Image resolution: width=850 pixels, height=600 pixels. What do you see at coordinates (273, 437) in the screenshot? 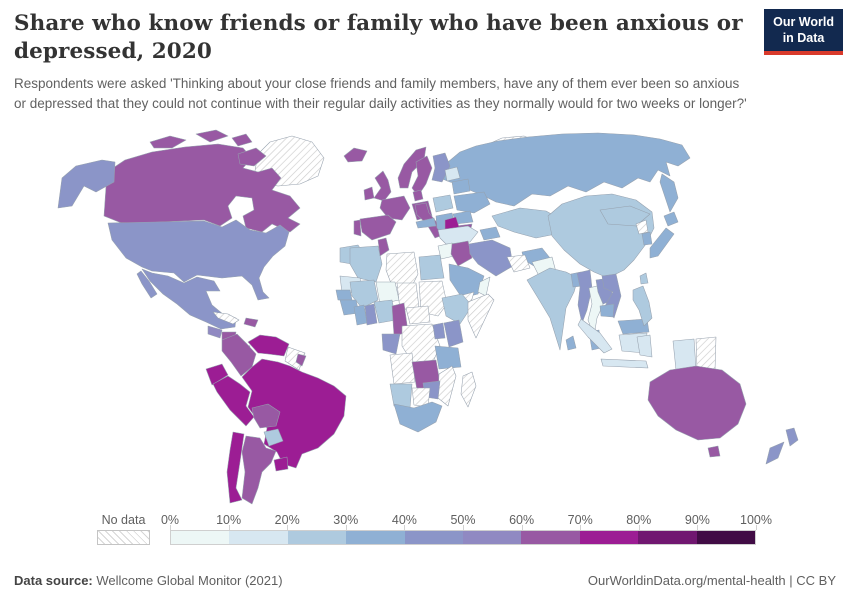
I see `country-paraguay` at bounding box center [273, 437].